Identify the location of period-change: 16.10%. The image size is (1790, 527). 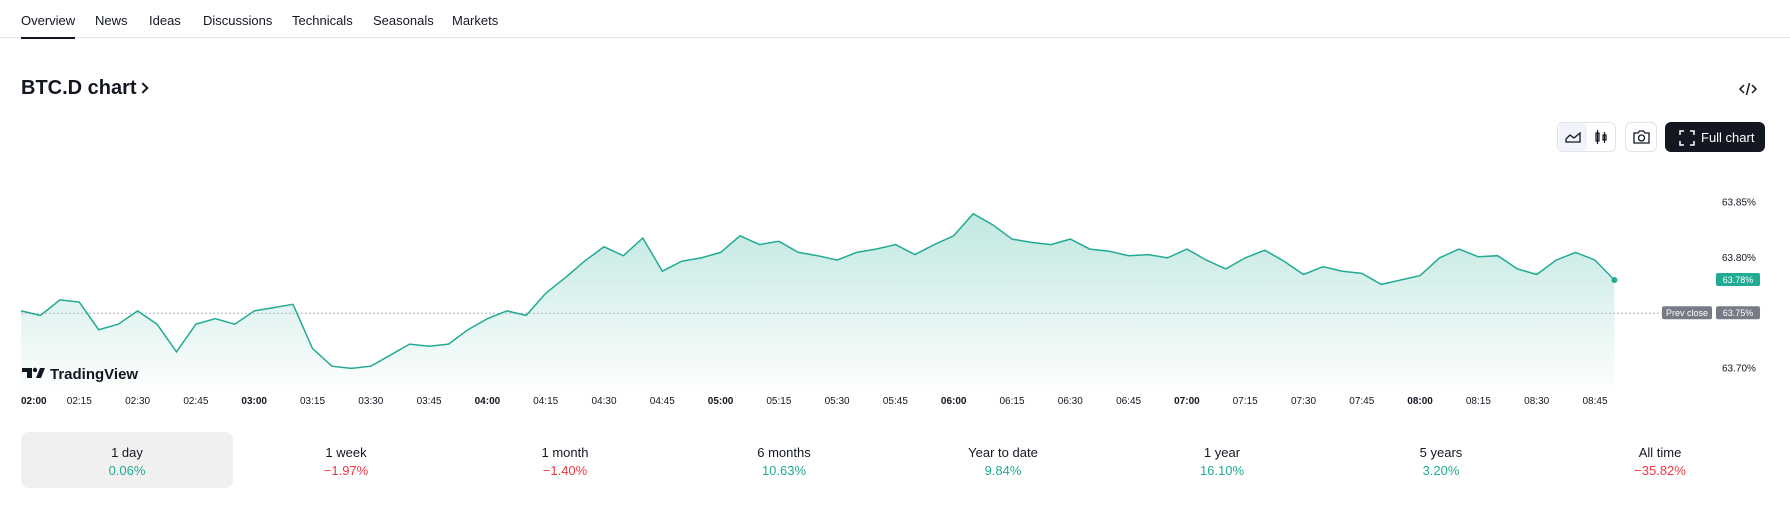
(1222, 470).